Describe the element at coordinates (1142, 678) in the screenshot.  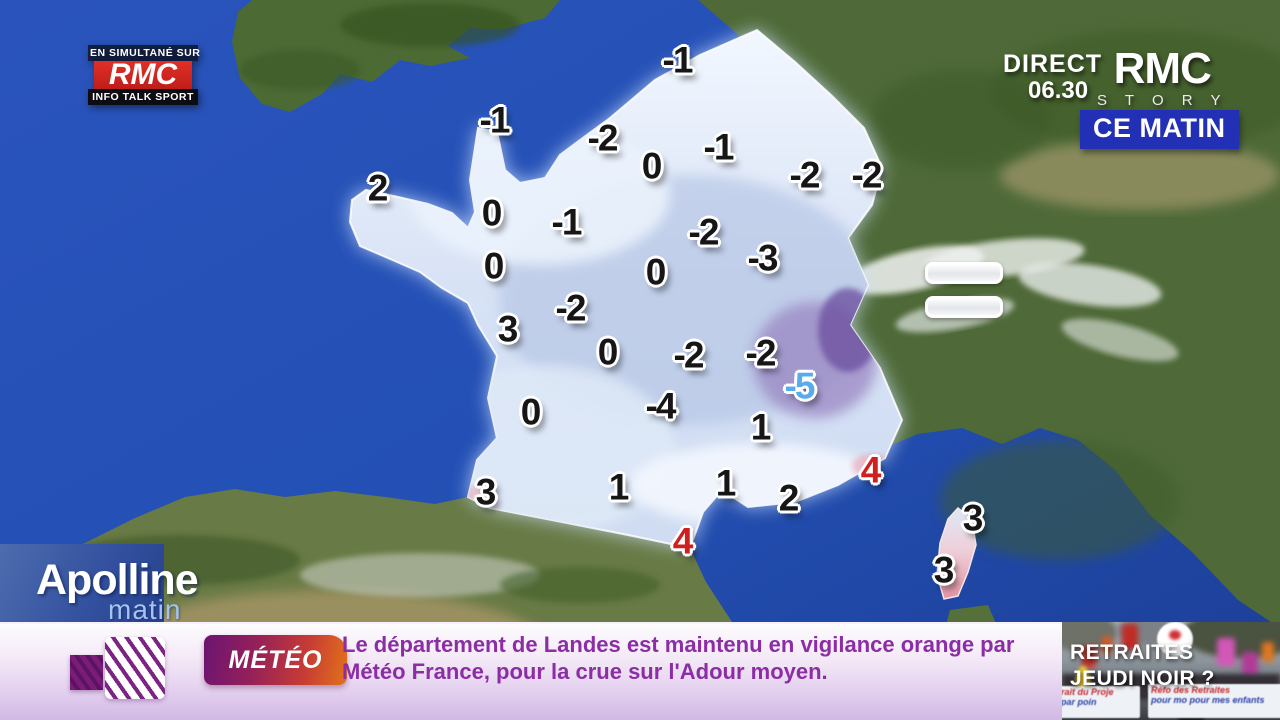
I see `side-story-title-line2: JEUDI NOIR ?` at that location.